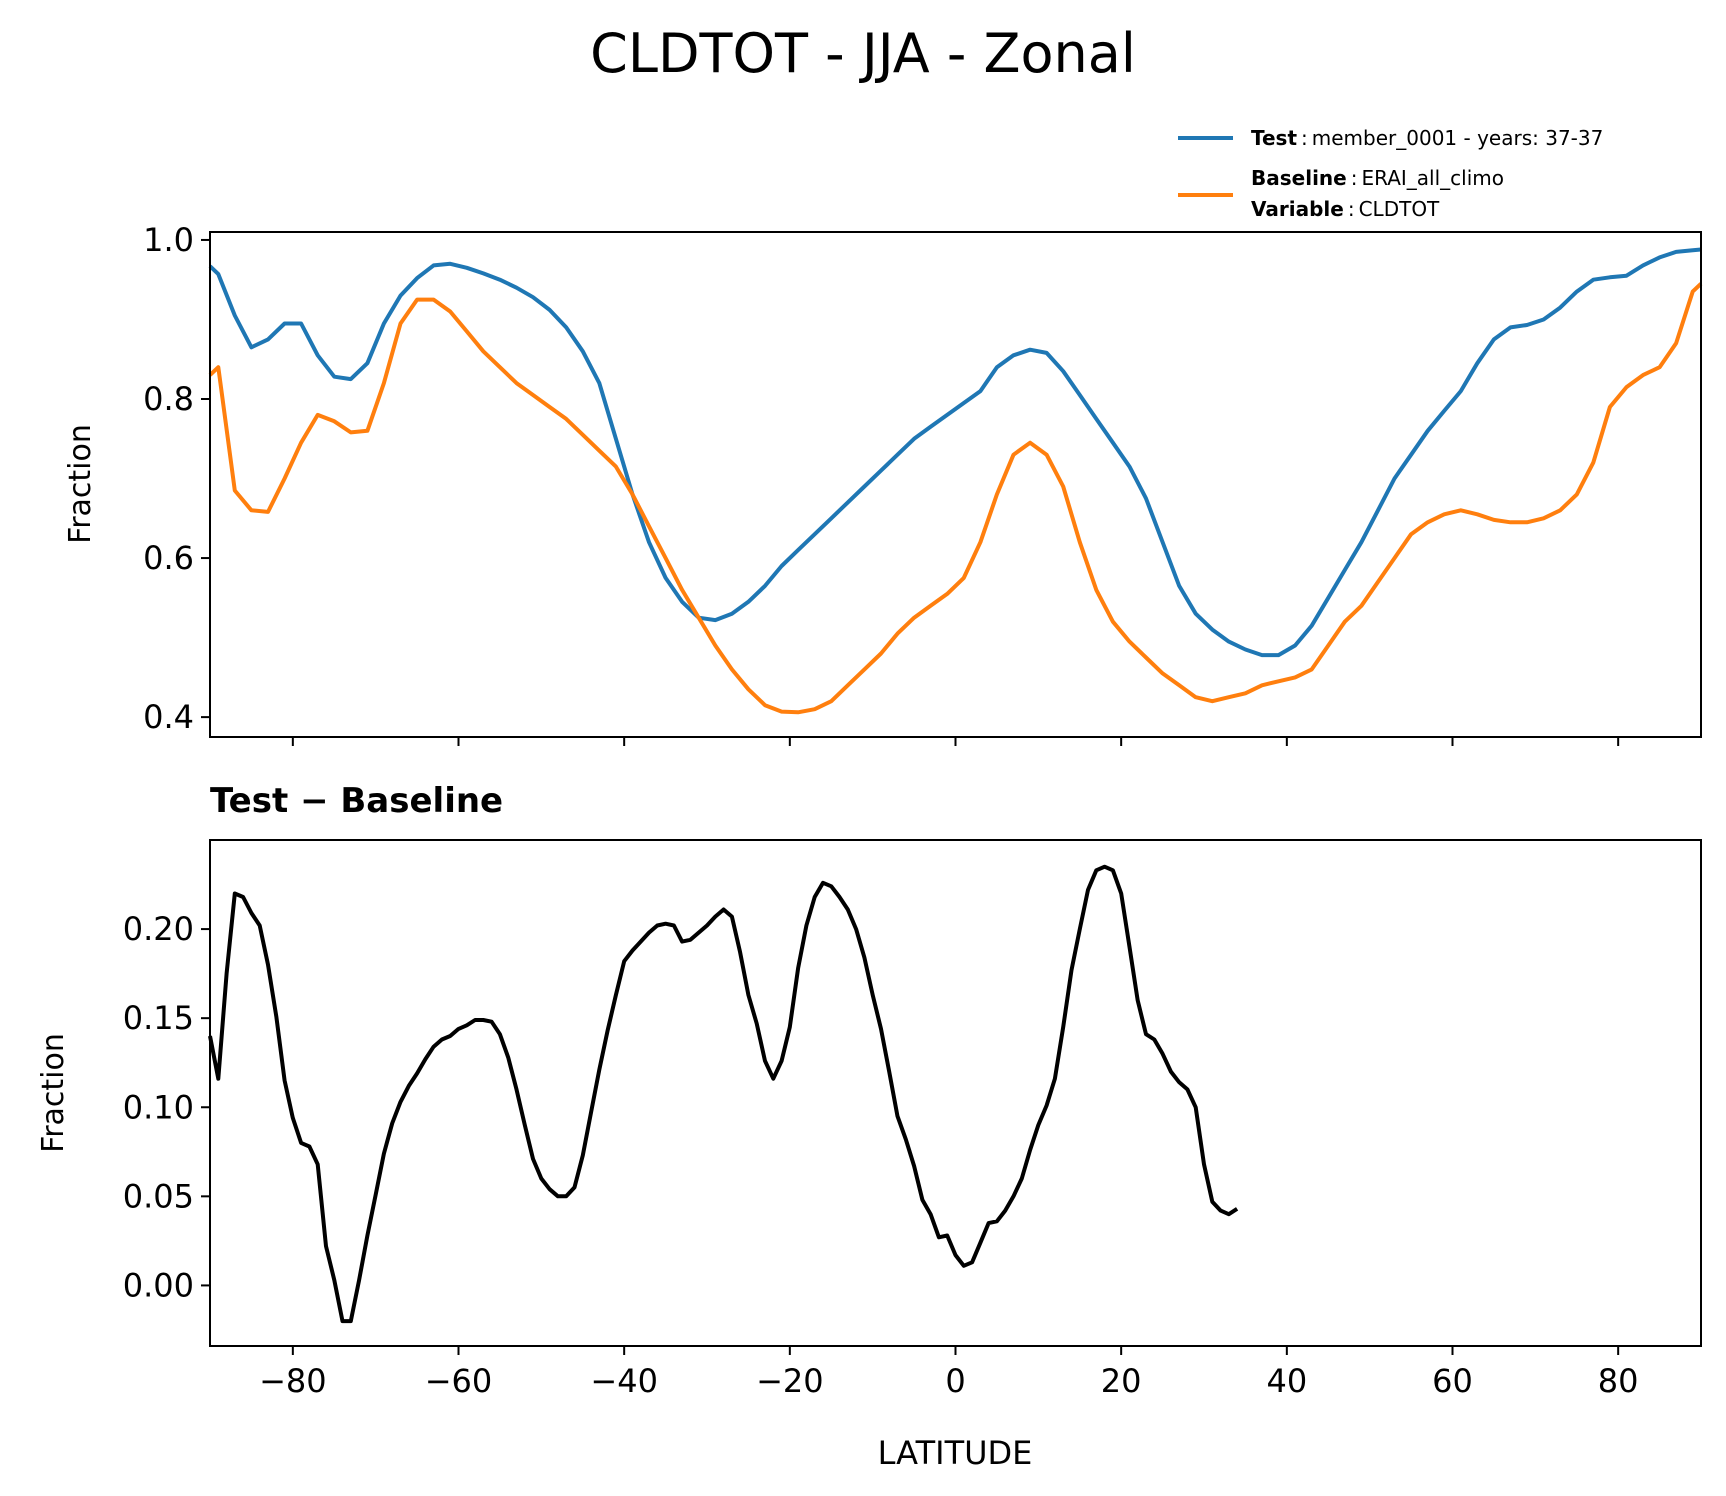  What do you see at coordinates (53, 1093) in the screenshot?
I see `bottom-y-axis-label: Fraction` at bounding box center [53, 1093].